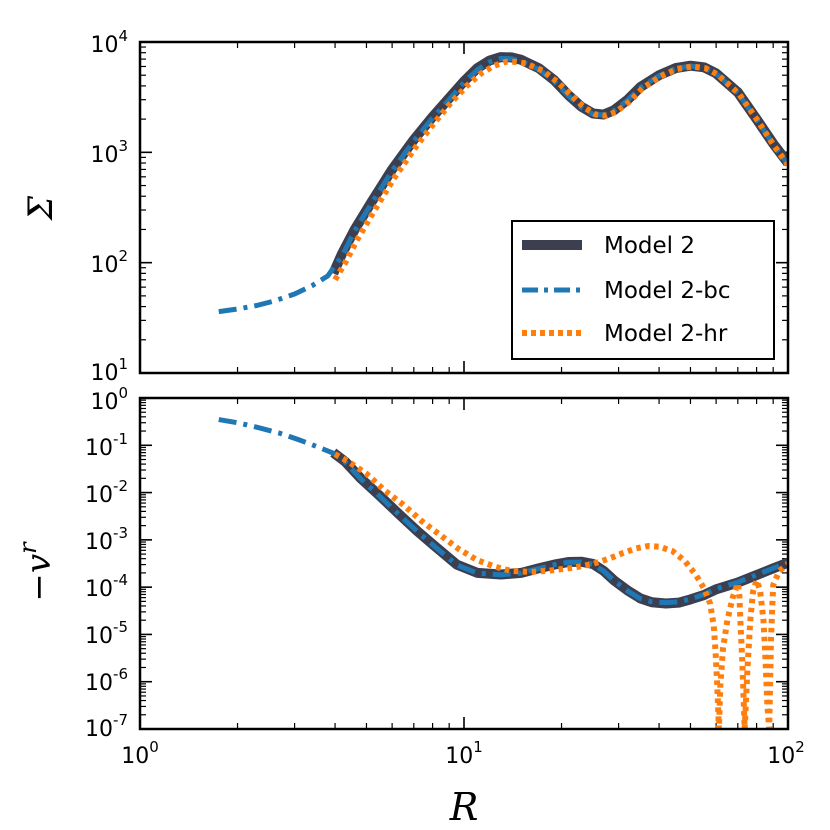  I want to click on legend-label: Model 2-hr, so click(666, 334).